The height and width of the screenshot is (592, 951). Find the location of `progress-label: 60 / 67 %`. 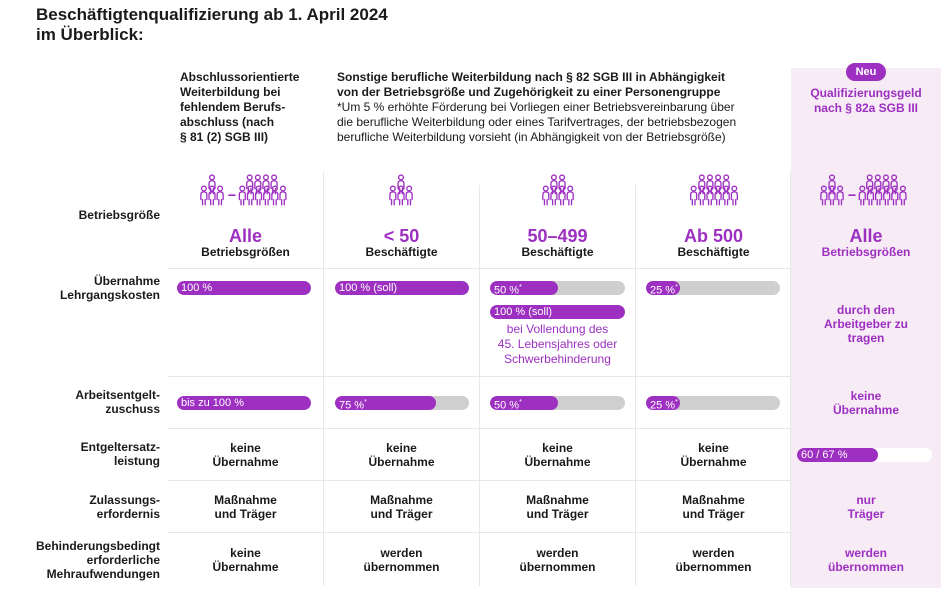

progress-label: 60 / 67 % is located at coordinates (824, 455).